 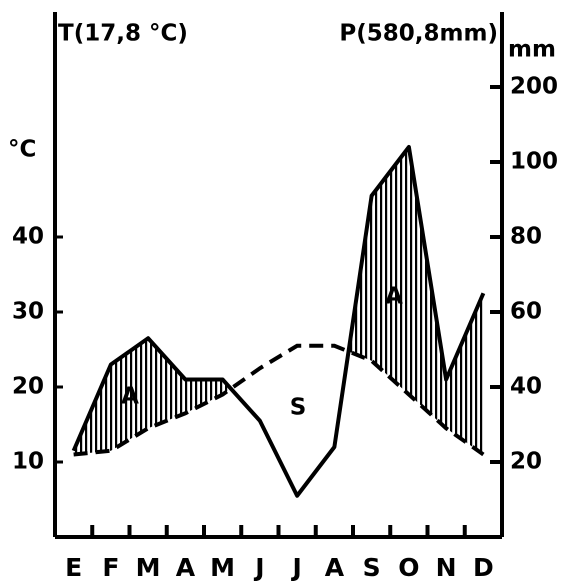 I want to click on x-tick-label: N, so click(x=446, y=567).